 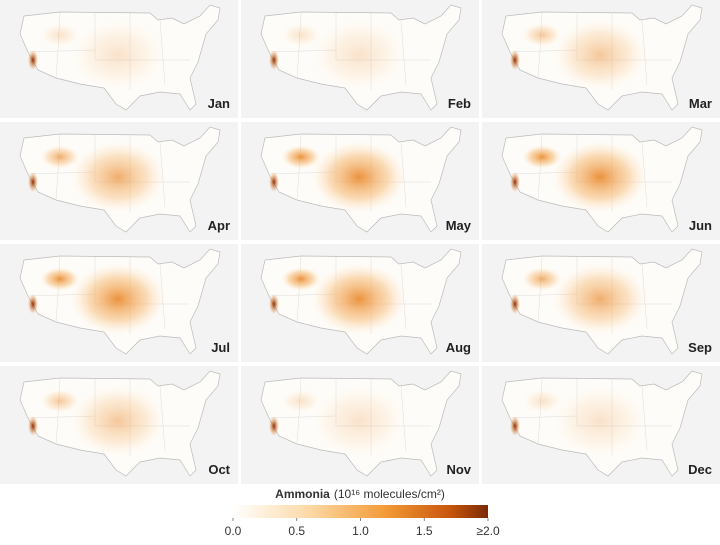 I want to click on month-label: May, so click(x=459, y=225).